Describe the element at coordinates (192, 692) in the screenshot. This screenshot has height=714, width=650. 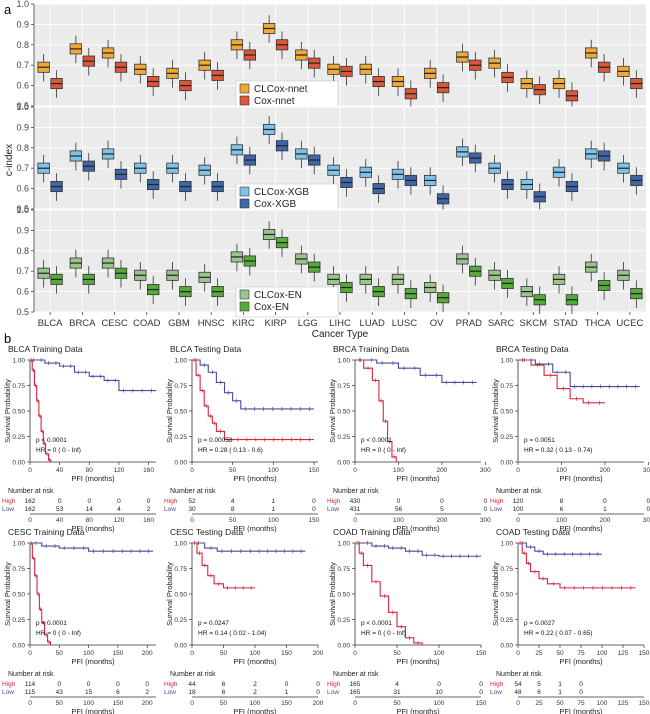
I see `risk-count-low: 18` at that location.